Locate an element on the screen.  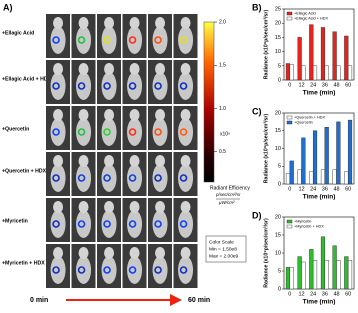
legend-label: +Myricetin is located at coordinates (302, 222).